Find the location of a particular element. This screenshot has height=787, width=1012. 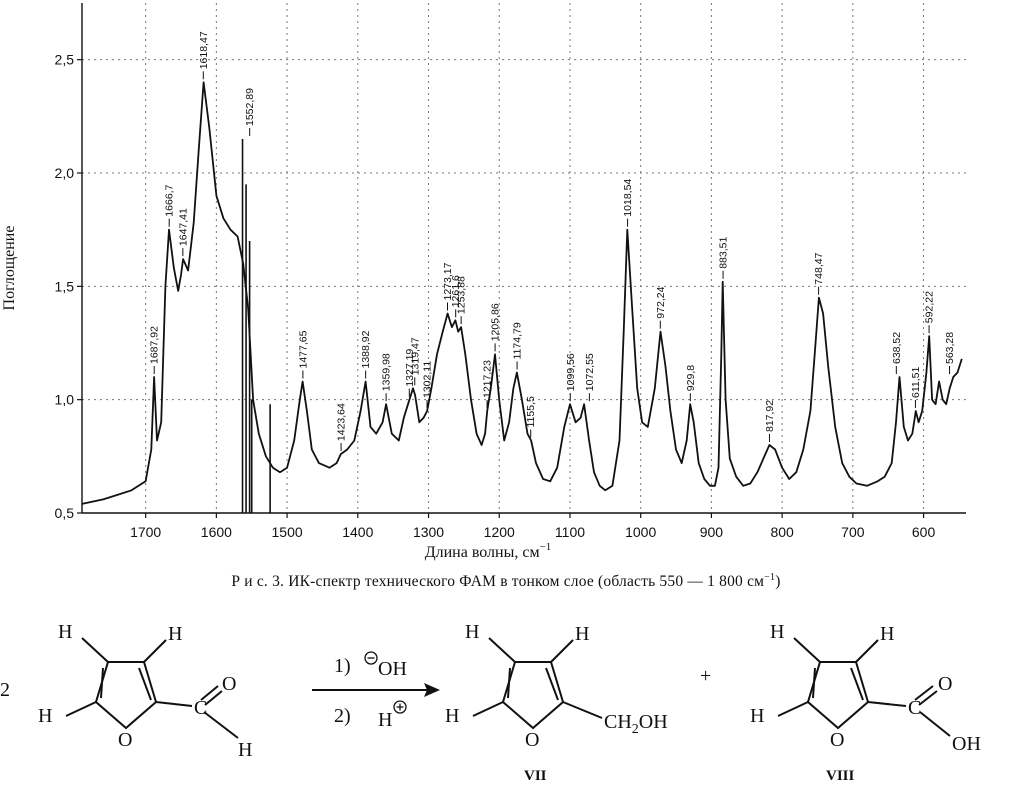

compound-vii-label: VII is located at coordinates (535, 776).